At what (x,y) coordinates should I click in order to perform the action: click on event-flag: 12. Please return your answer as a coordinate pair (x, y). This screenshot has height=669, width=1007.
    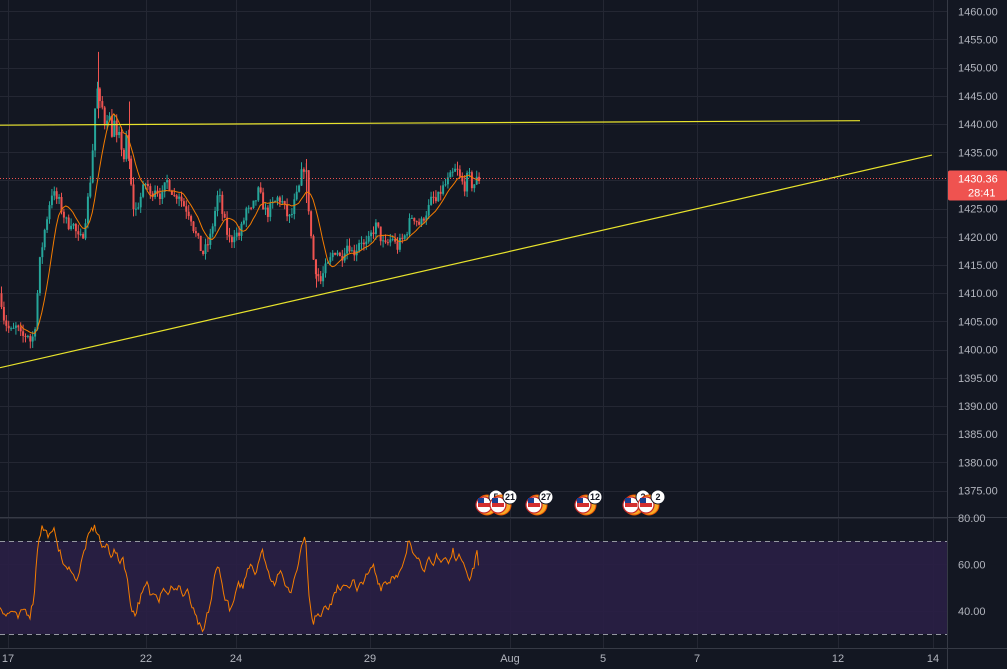
    Looking at the image, I should click on (588, 502).